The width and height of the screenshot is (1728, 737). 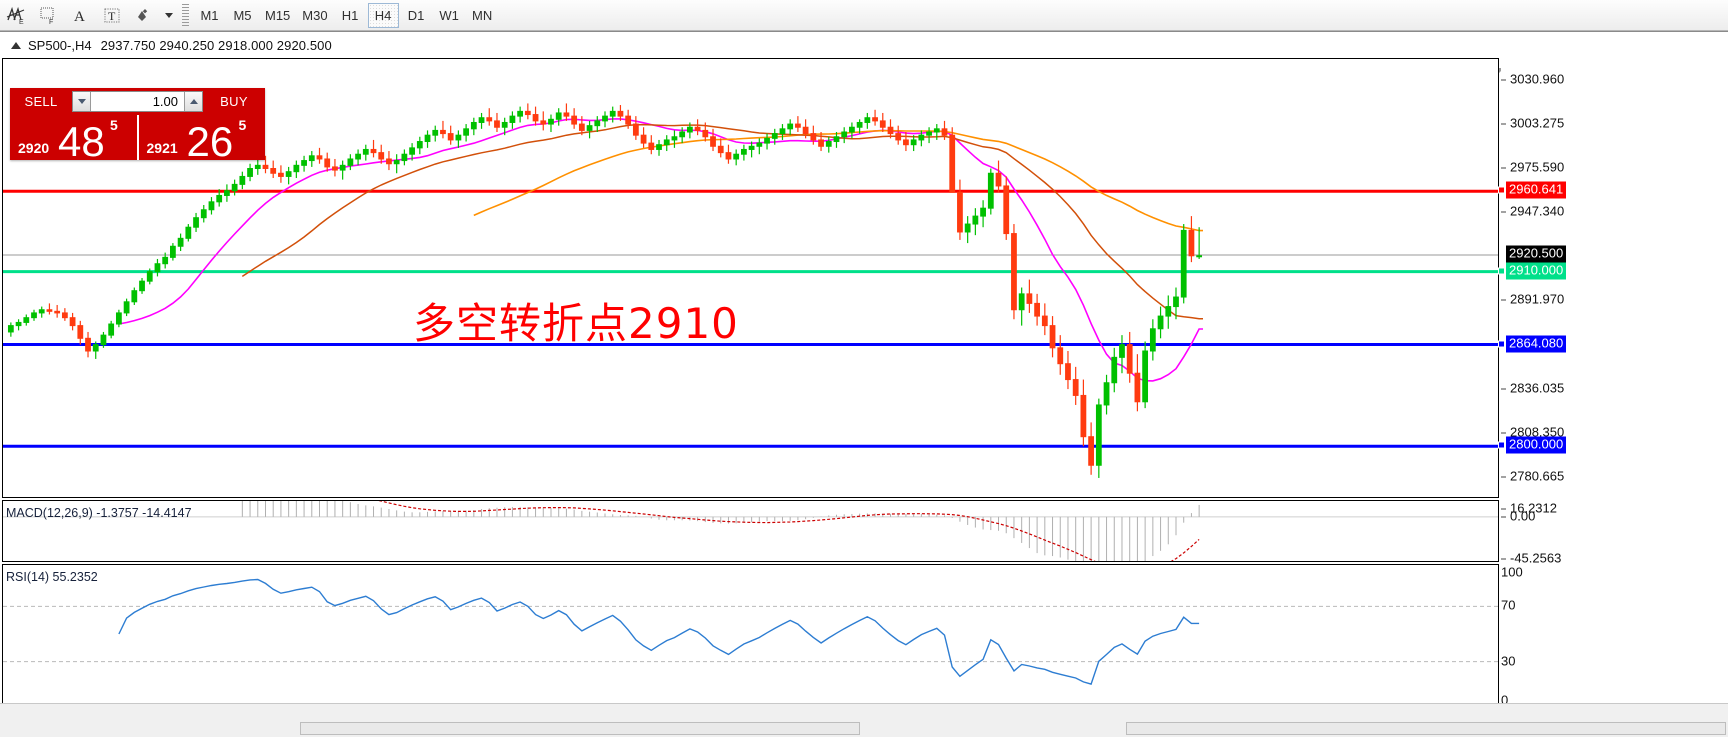 I want to click on rsi-indicator-label: RSI(14) 55.2352, so click(x=52, y=577).